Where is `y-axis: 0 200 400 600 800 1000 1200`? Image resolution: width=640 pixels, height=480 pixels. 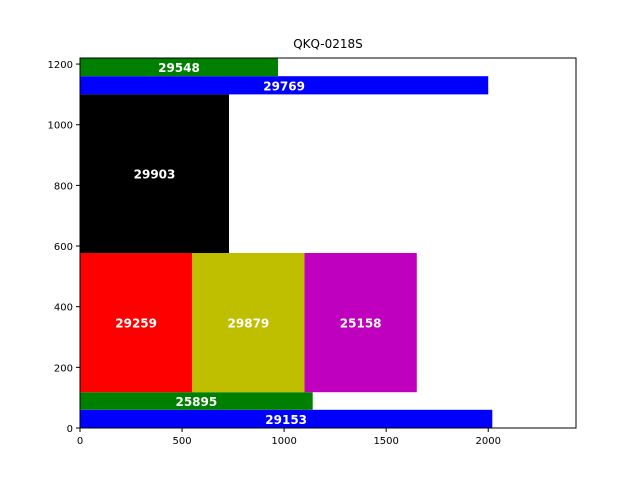
y-axis: 0 200 400 600 800 1000 1200 is located at coordinates (64, 247).